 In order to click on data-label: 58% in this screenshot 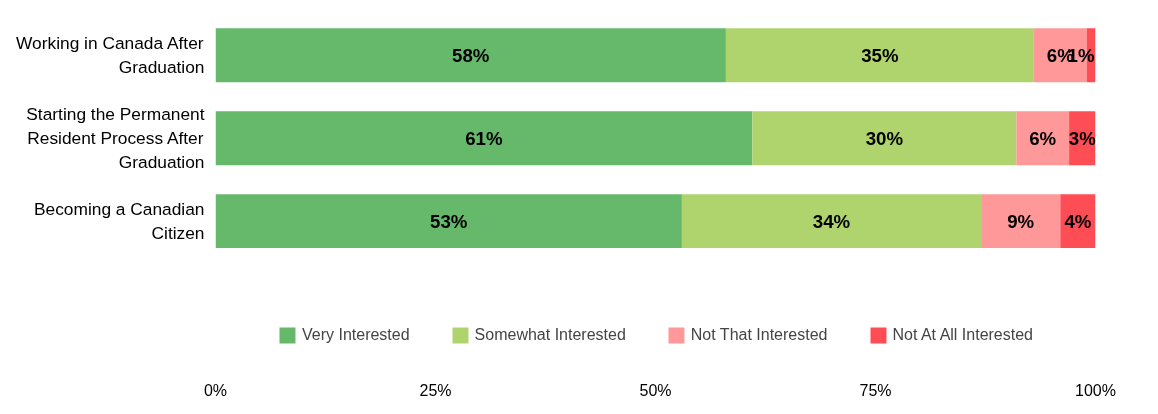, I will do `click(471, 55)`.